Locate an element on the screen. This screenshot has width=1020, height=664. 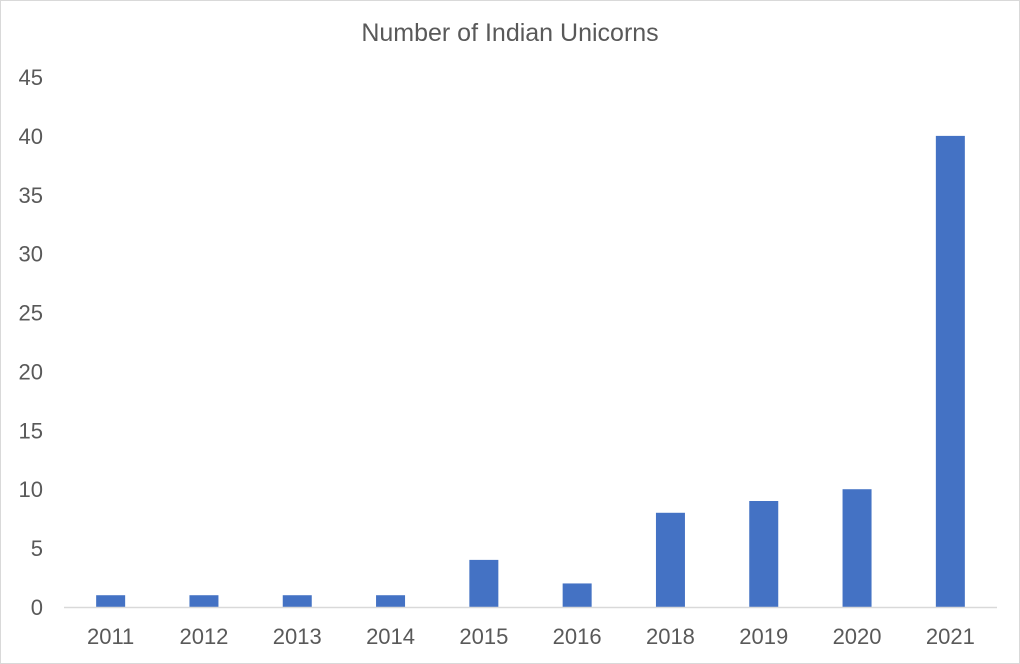
x-tick-label: 2020 is located at coordinates (857, 636).